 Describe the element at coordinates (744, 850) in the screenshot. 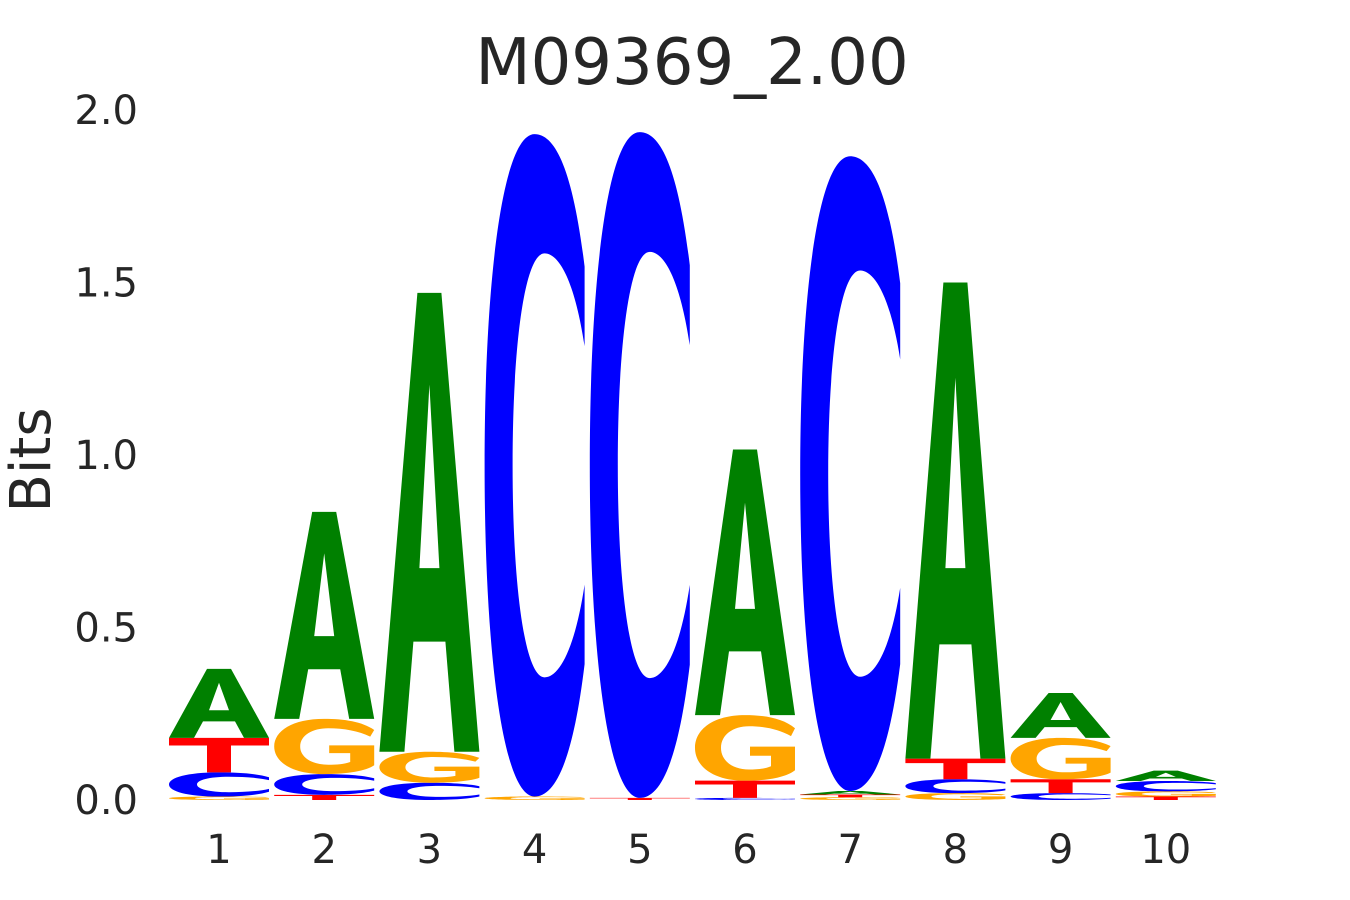

I see `x-tick-label: 6` at that location.